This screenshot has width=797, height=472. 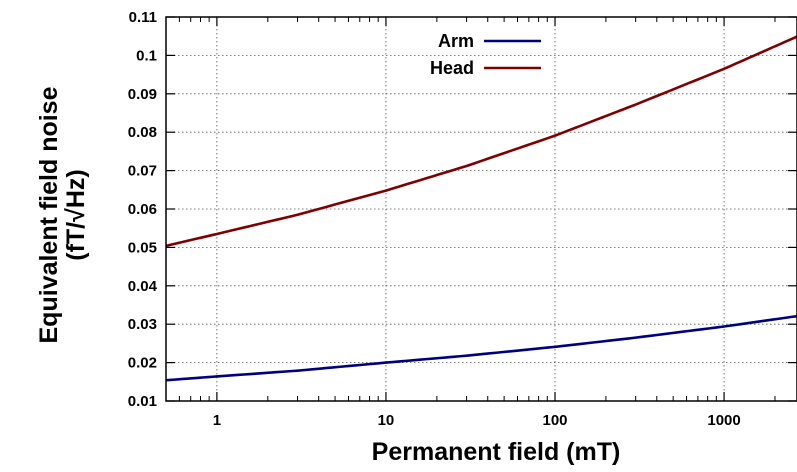 What do you see at coordinates (49, 214) in the screenshot?
I see `y-axis-title: Equivalent field noise` at bounding box center [49, 214].